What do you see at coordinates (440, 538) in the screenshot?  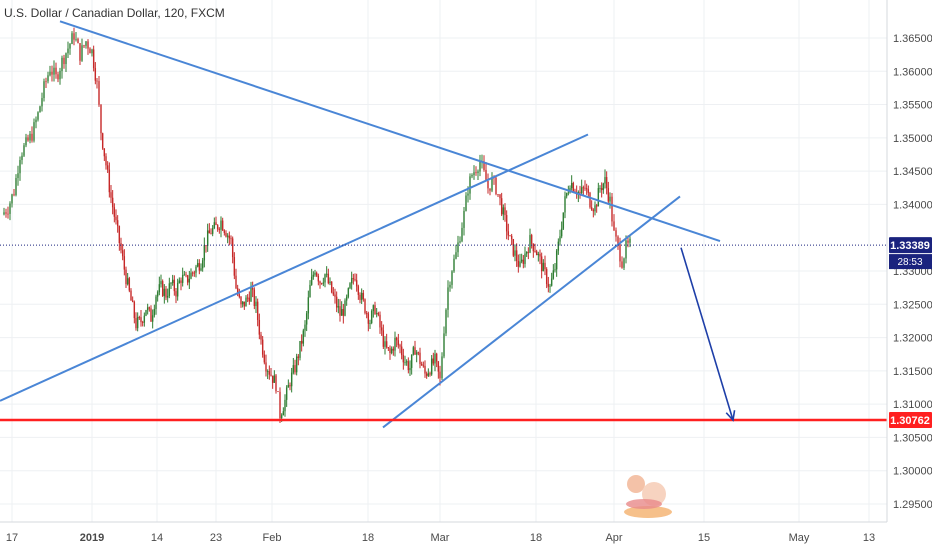 I see `time-axis: 17 2019 14 23 Feb 18 Mar 18 Apr 15 May 13` at bounding box center [440, 538].